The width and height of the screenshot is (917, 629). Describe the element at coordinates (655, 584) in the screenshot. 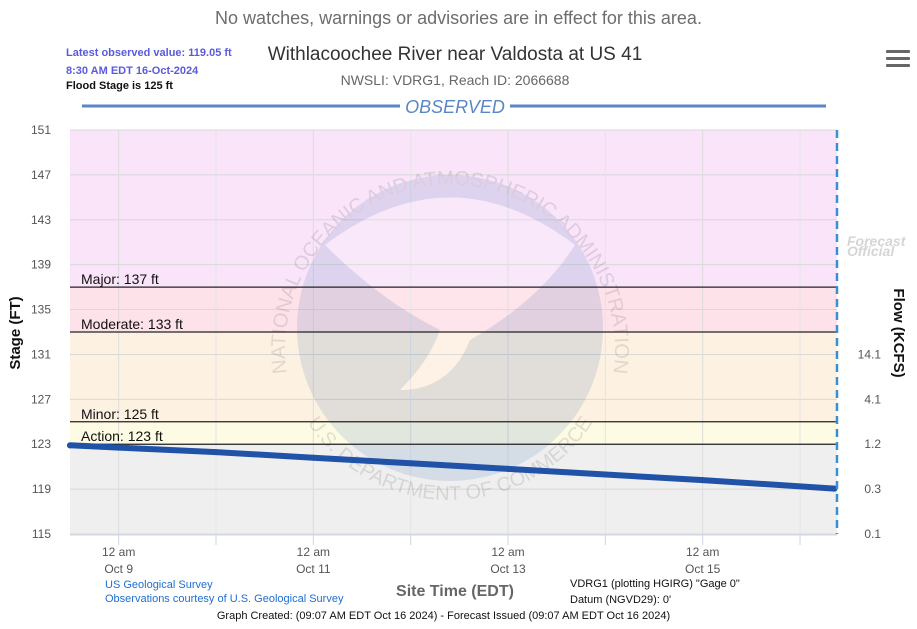

I see `datum-line-1: VDRG1 (plotting HGIRG) "Gage 0"` at that location.